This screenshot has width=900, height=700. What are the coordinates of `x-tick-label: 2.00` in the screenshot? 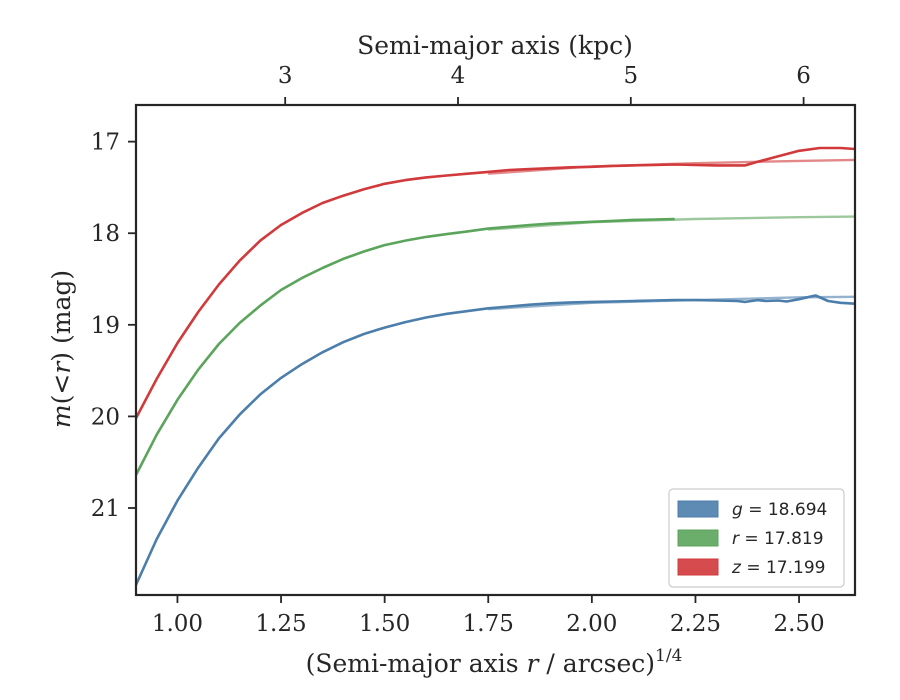 It's located at (591, 624).